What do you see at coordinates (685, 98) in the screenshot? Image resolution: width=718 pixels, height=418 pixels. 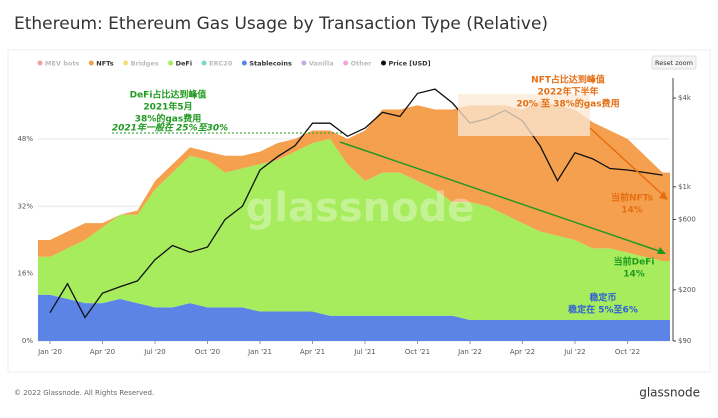 I see `y2-tick-label: $4k` at bounding box center [685, 98].